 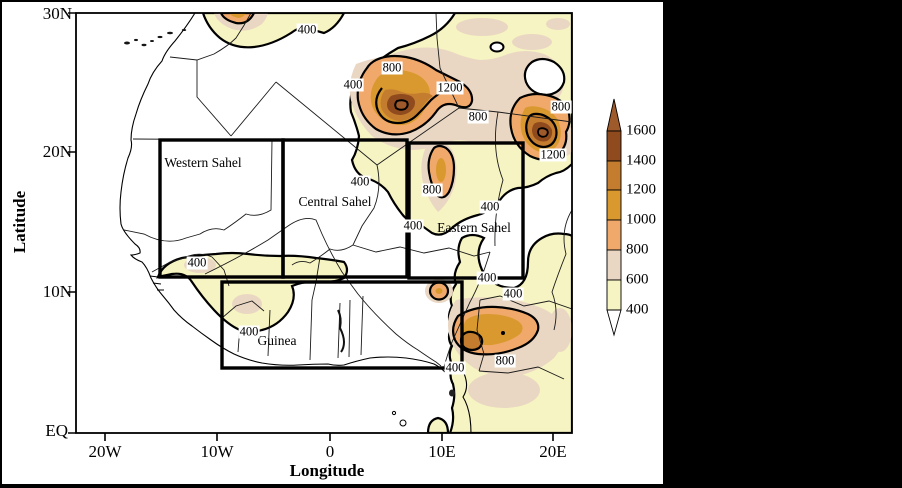 I want to click on contour-label-800-adamawa: 800, so click(x=505, y=360).